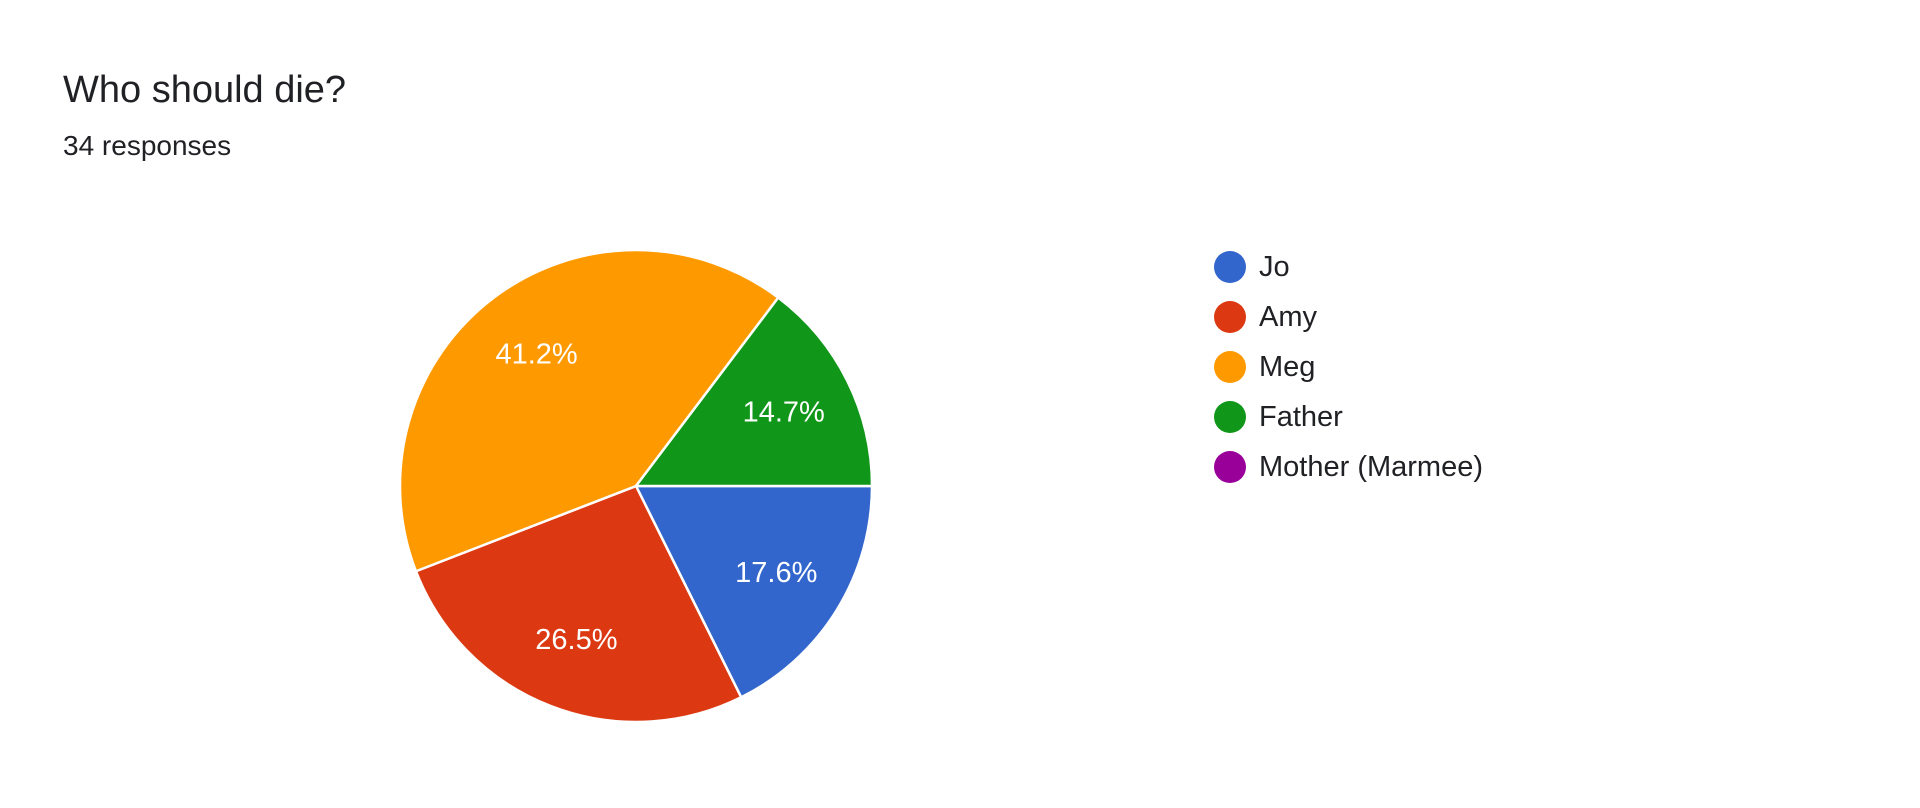 The height and width of the screenshot is (808, 1920). What do you see at coordinates (1287, 367) in the screenshot?
I see `legend-label: Meg` at bounding box center [1287, 367].